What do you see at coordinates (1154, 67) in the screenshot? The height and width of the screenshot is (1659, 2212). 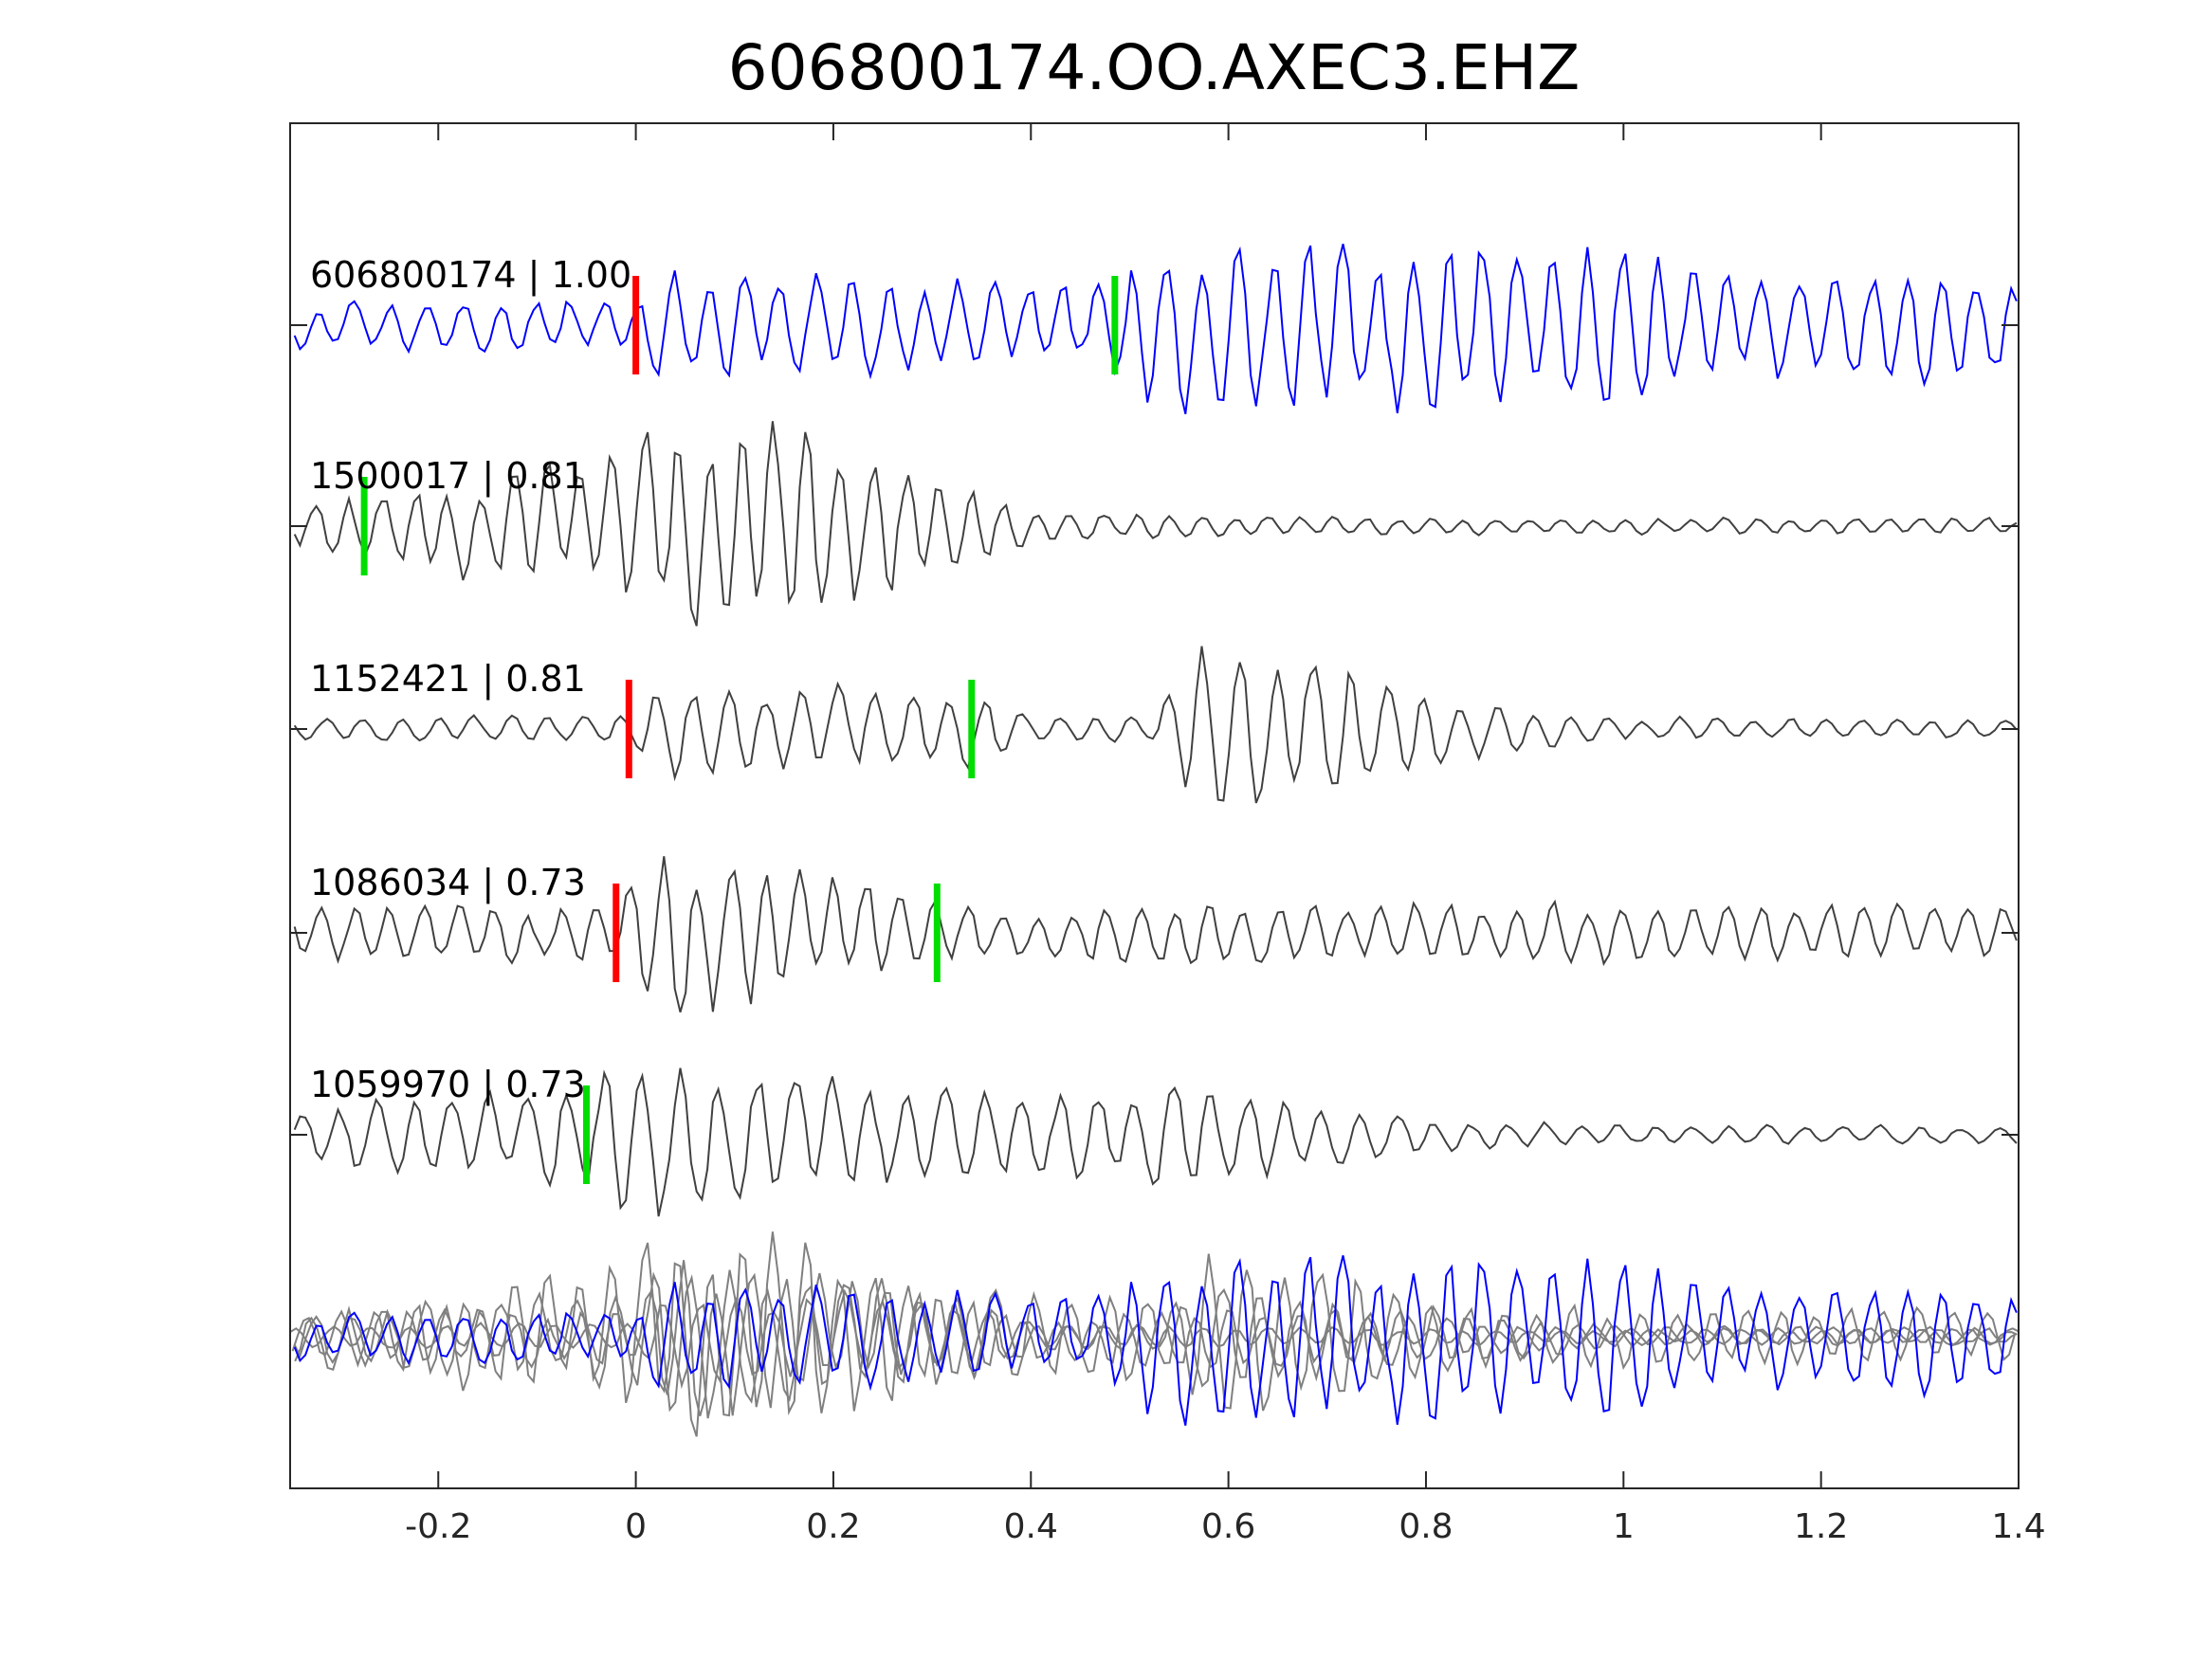 I see `chart-title: 606800174.OO.AXEC3.EHZ` at bounding box center [1154, 67].